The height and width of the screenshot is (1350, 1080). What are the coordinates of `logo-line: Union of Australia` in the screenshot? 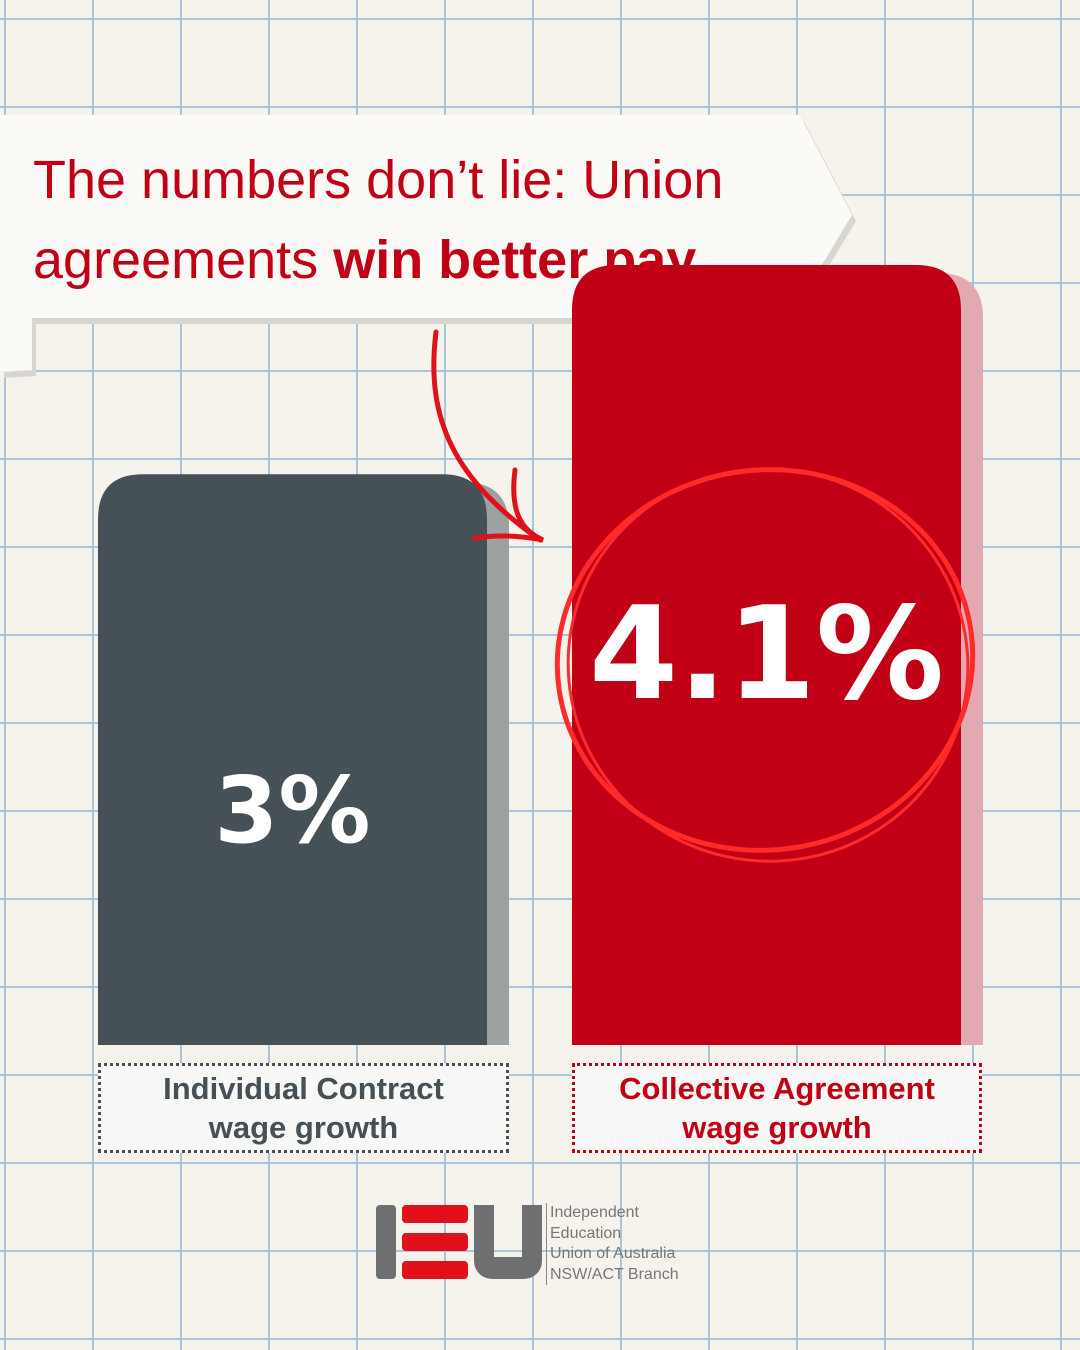 It's located at (613, 1253).